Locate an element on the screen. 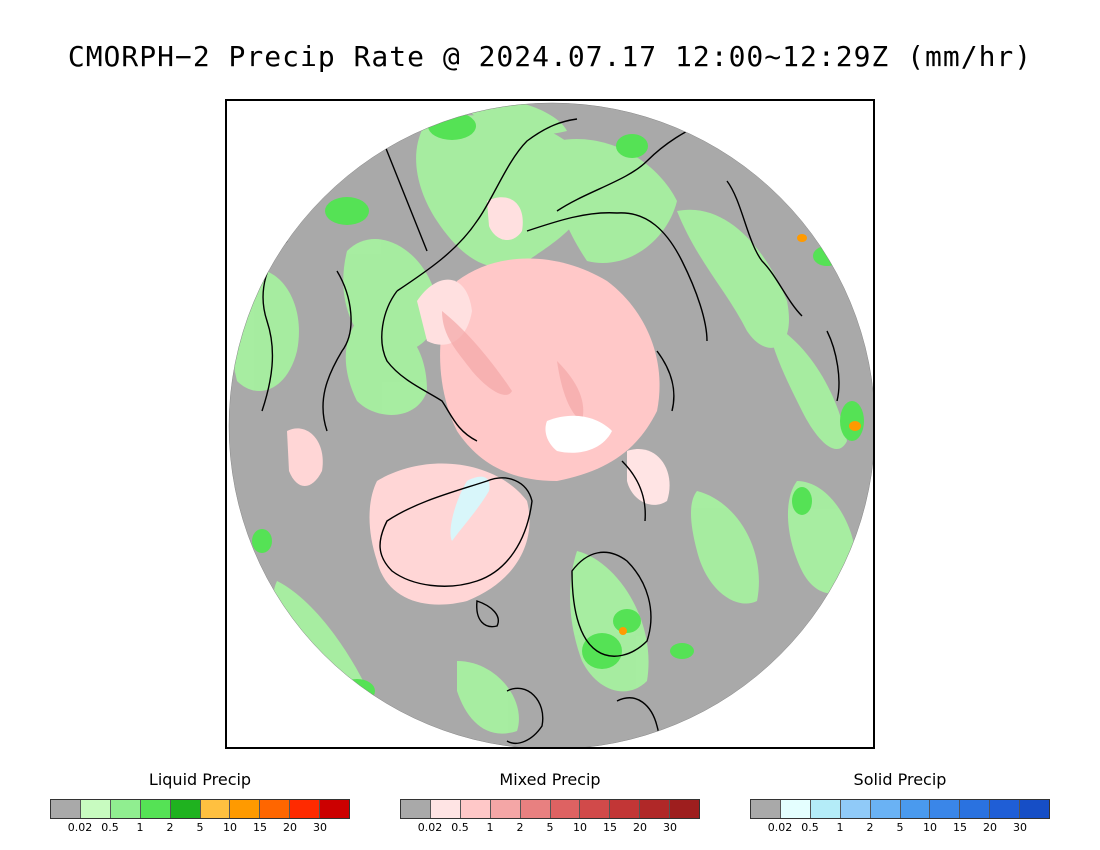  solid-precip-area is located at coordinates (470, 508).